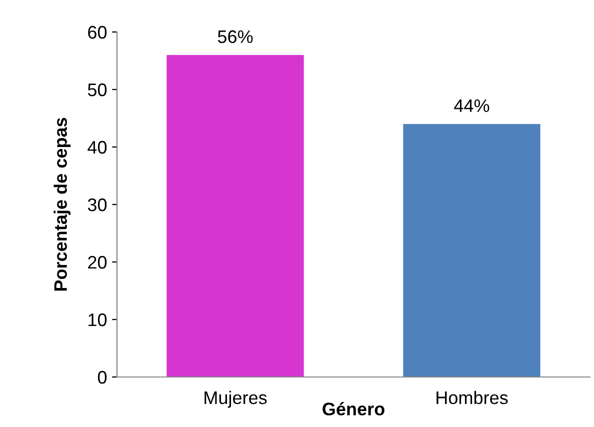 The height and width of the screenshot is (427, 594). I want to click on y-tick-label: 0, so click(102, 377).